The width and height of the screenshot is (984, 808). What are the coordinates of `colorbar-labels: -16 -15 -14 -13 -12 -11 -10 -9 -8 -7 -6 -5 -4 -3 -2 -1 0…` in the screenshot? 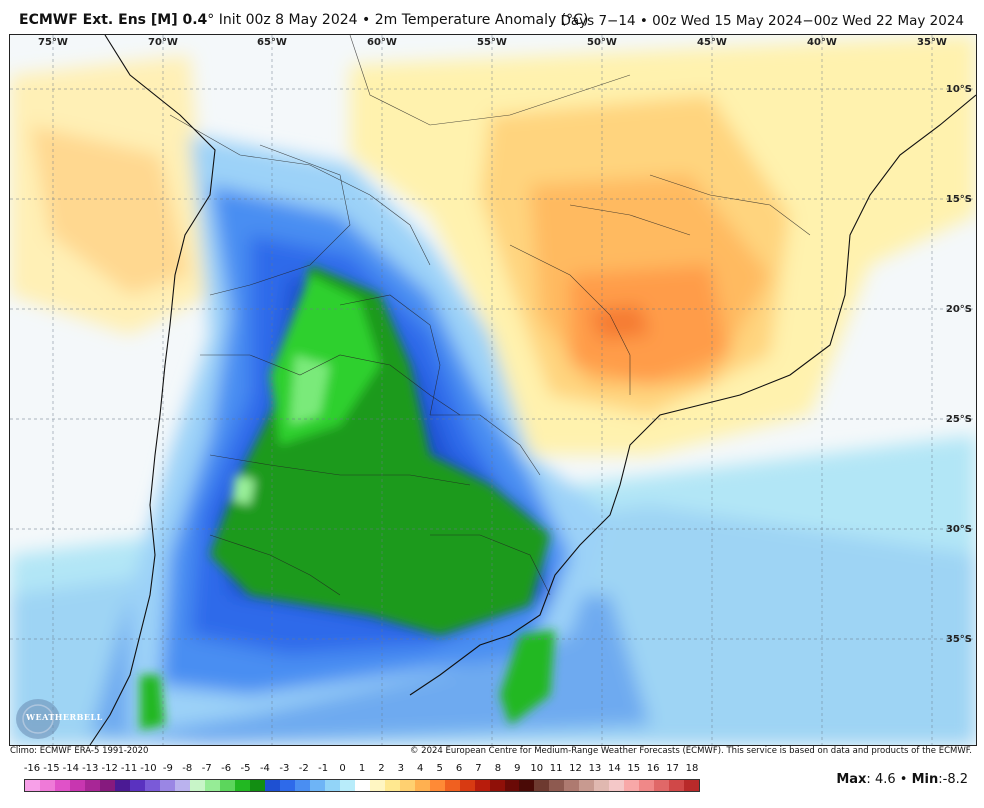 It's located at (362, 770).